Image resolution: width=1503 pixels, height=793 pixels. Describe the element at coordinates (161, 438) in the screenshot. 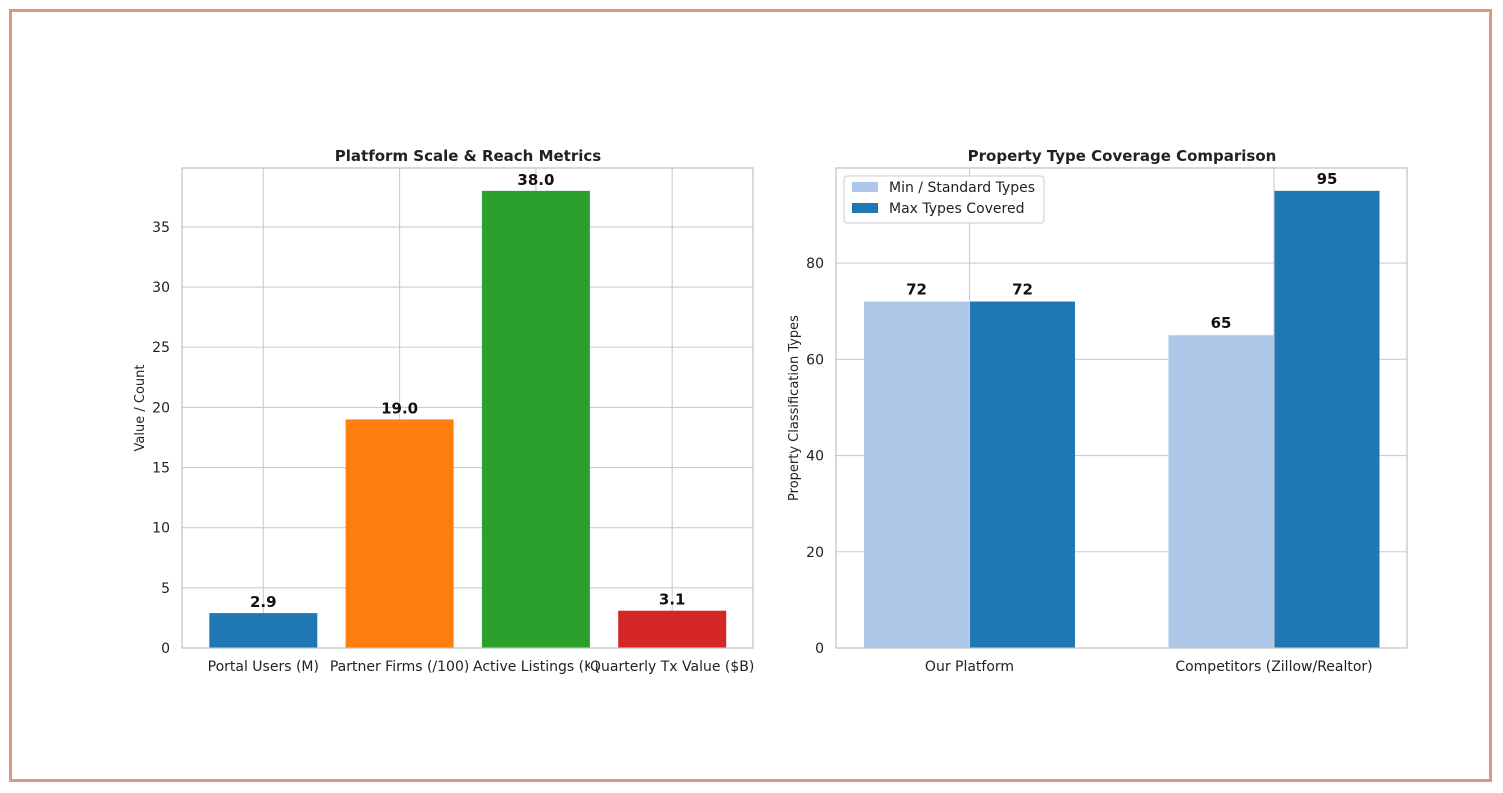

I see `chart-left-yticks: 0 5 10 15 20 25 30 35` at that location.